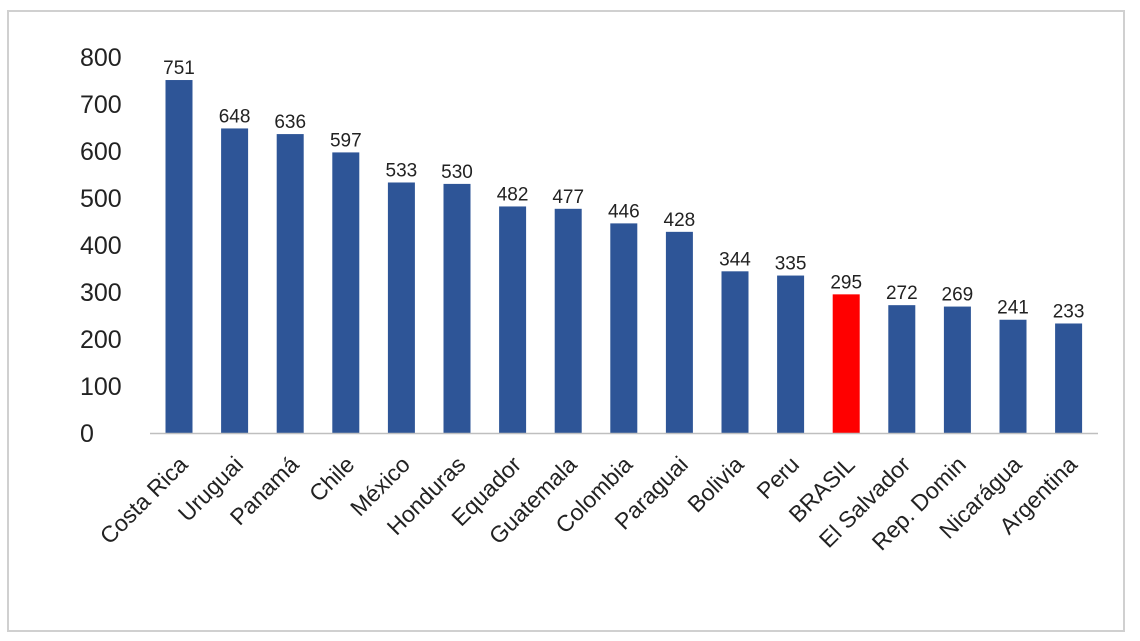 Image resolution: width=1140 pixels, height=641 pixels. What do you see at coordinates (402, 170) in the screenshot?
I see `data-label: 533` at bounding box center [402, 170].